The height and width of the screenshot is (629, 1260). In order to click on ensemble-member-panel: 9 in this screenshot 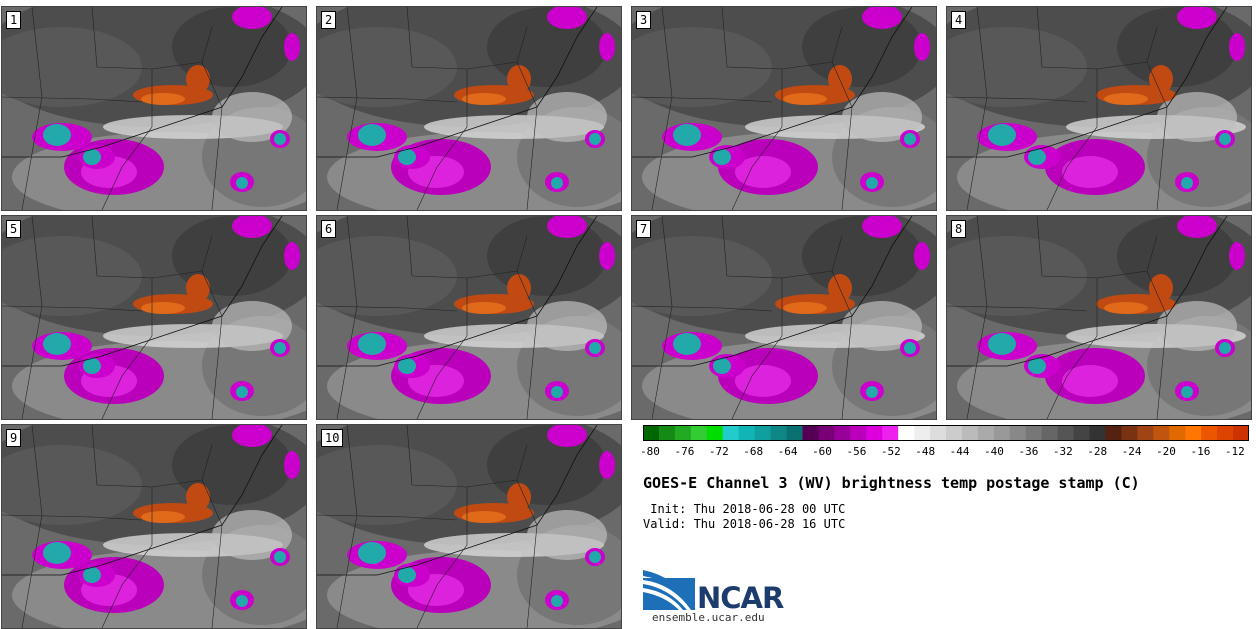, I will do `click(154, 526)`.